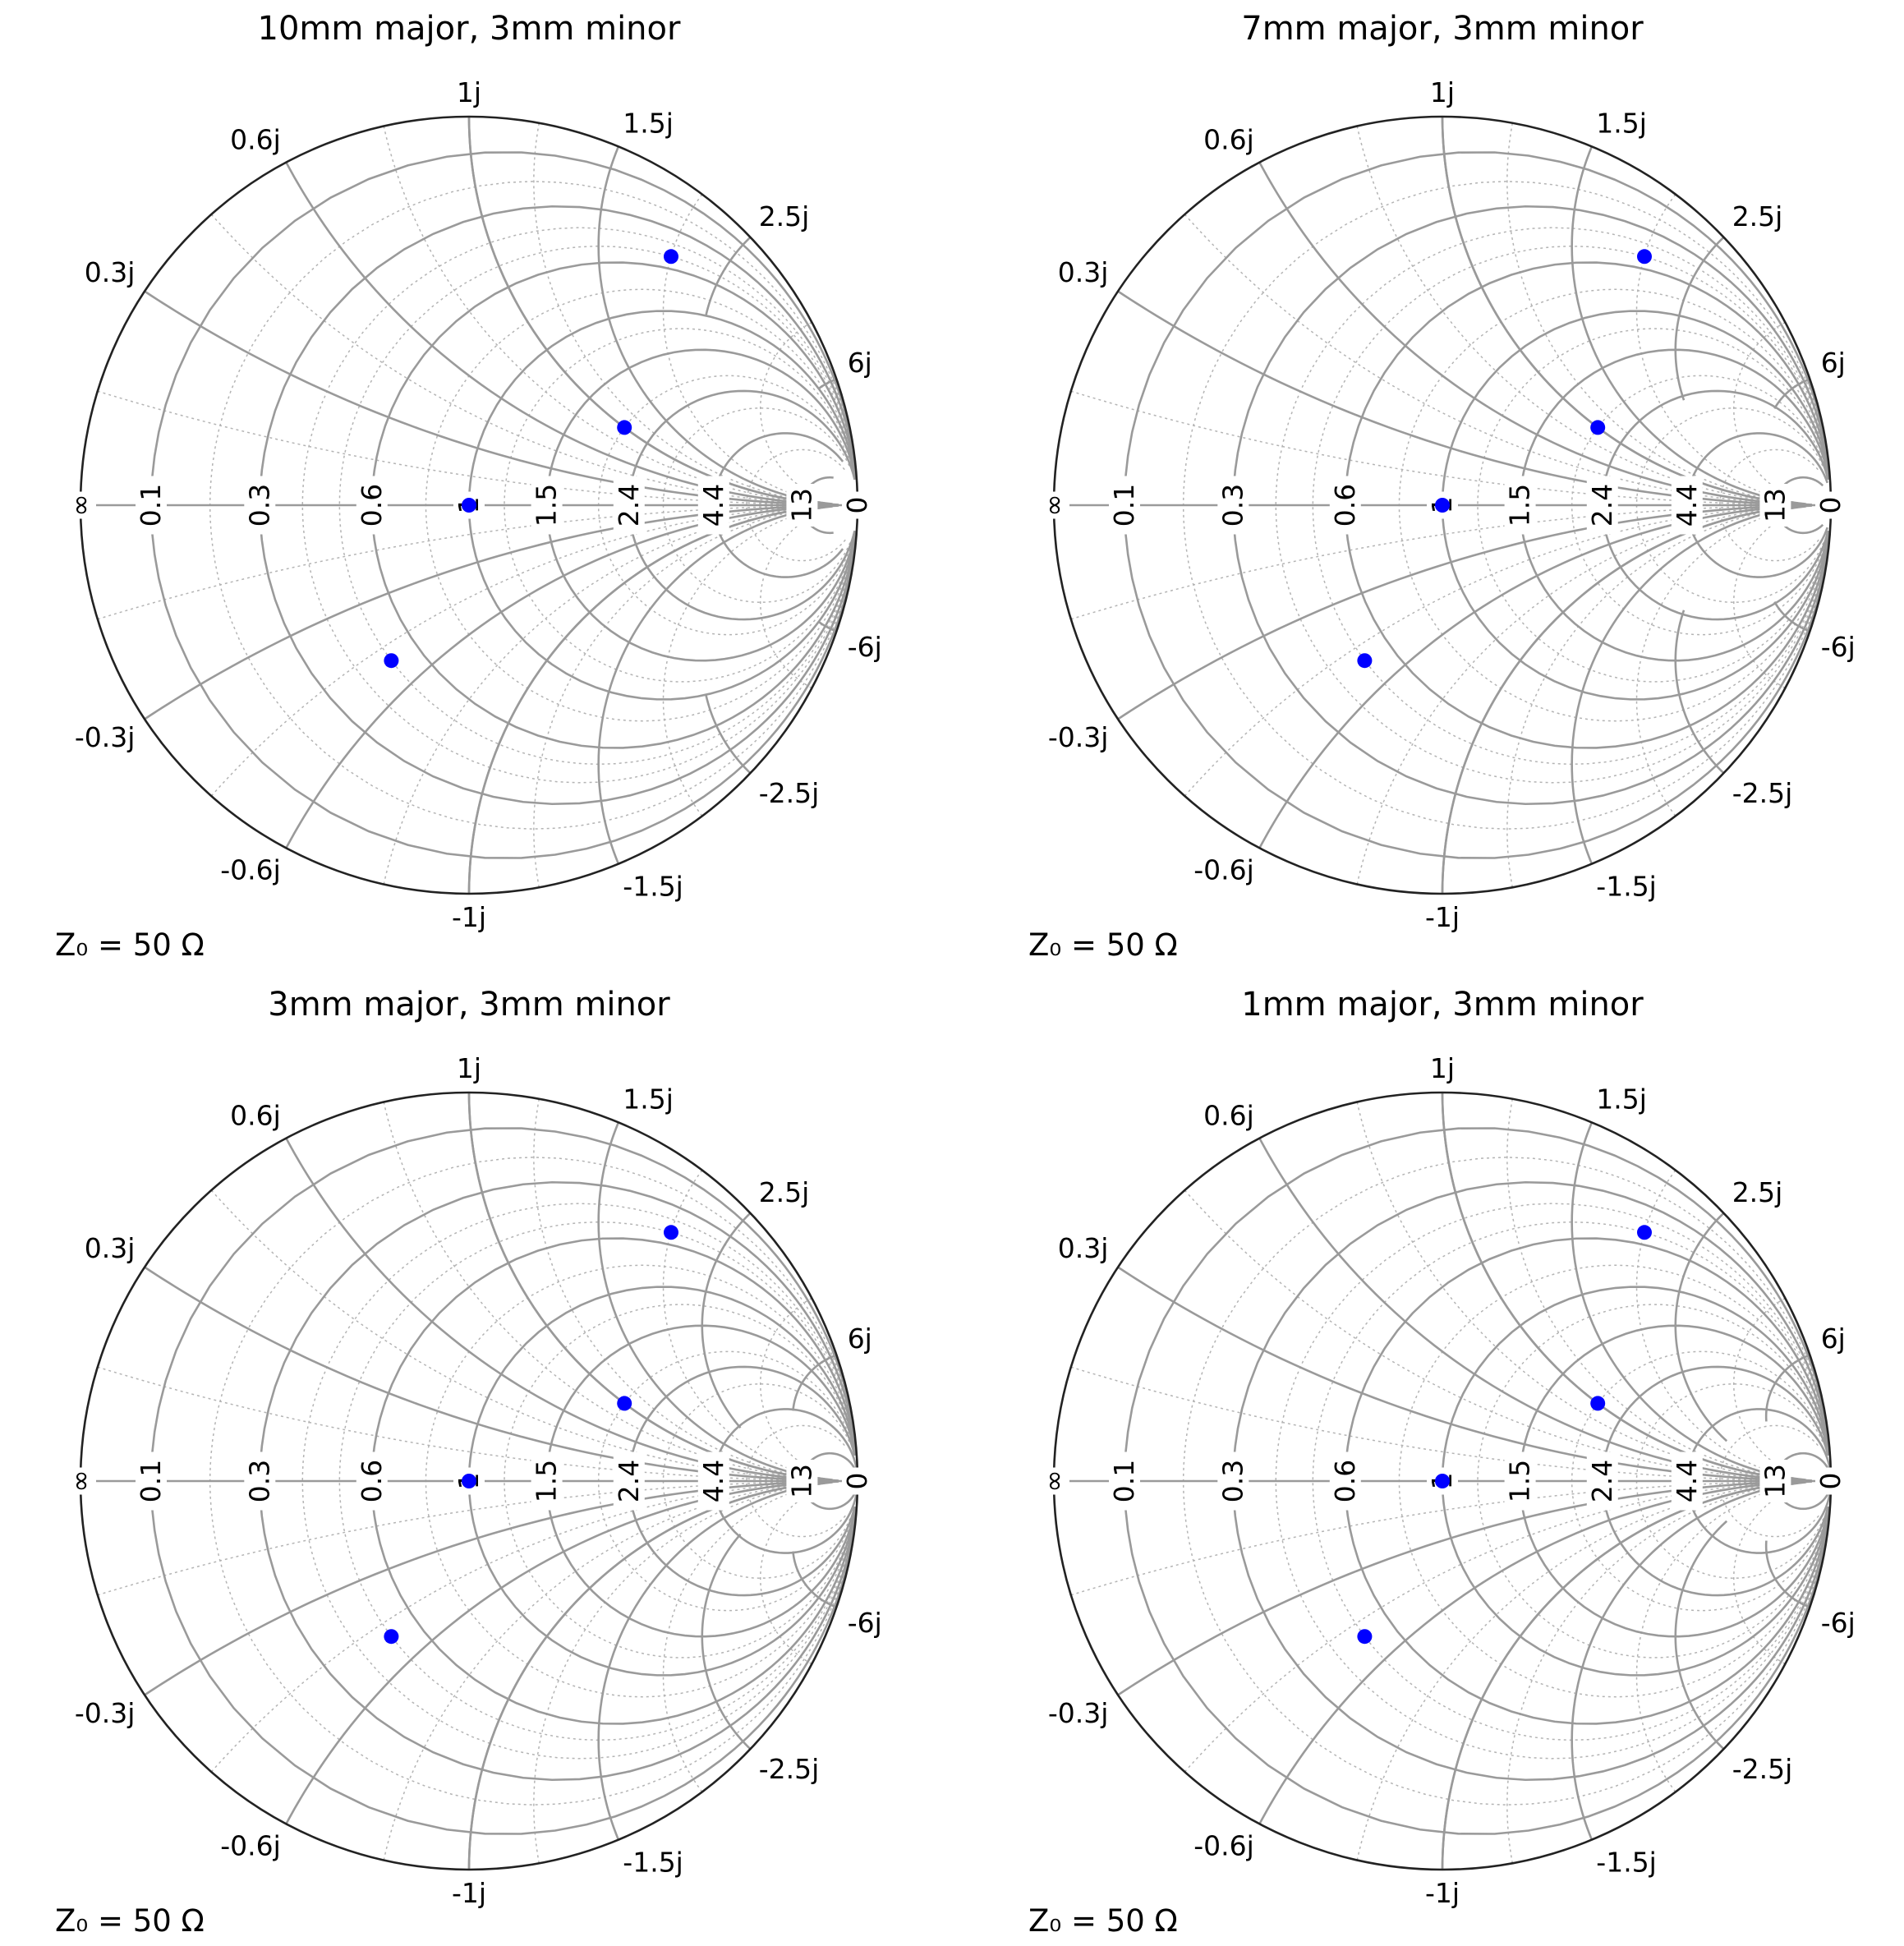 This screenshot has height=1946, width=1904. I want to click on real-tick-label: 0.6, so click(1345, 506).